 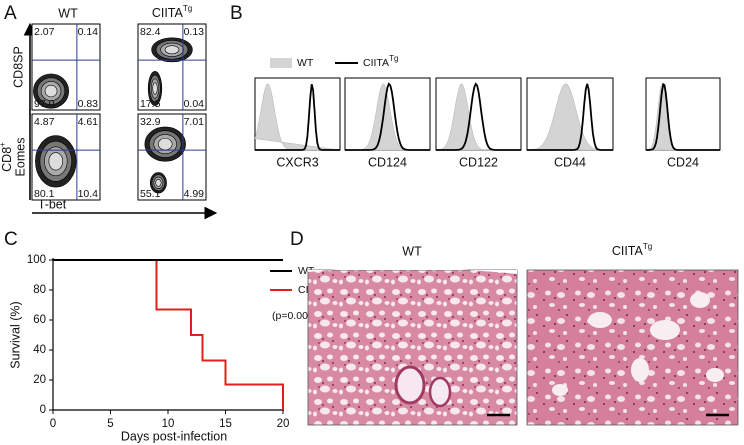 What do you see at coordinates (11, 239) in the screenshot?
I see `panel-label: C` at bounding box center [11, 239].